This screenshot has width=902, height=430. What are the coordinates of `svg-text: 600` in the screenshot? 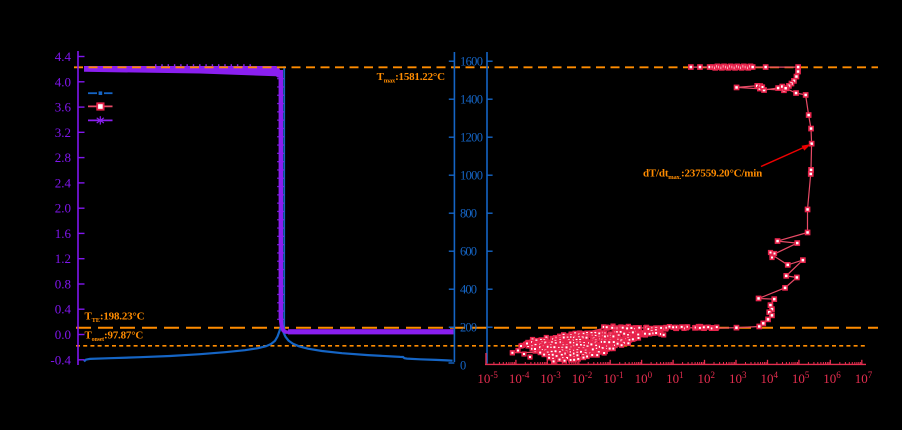 It's located at (468, 251).